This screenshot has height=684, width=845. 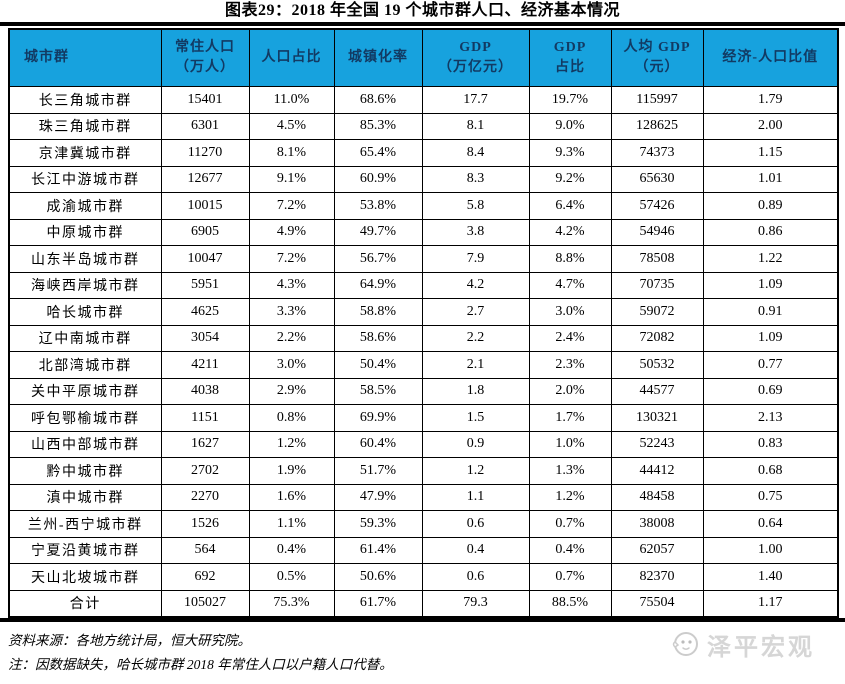 What do you see at coordinates (657, 444) in the screenshot?
I see `gdp-per-capita-cell: 52243` at bounding box center [657, 444].